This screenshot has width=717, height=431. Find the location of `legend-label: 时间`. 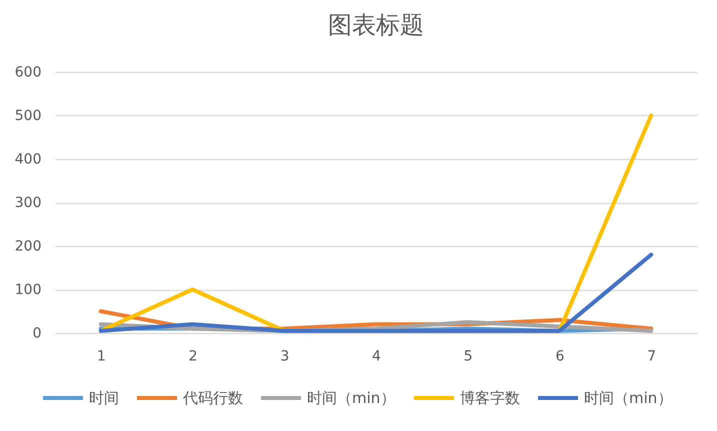

legend-label: 时间 is located at coordinates (104, 398).